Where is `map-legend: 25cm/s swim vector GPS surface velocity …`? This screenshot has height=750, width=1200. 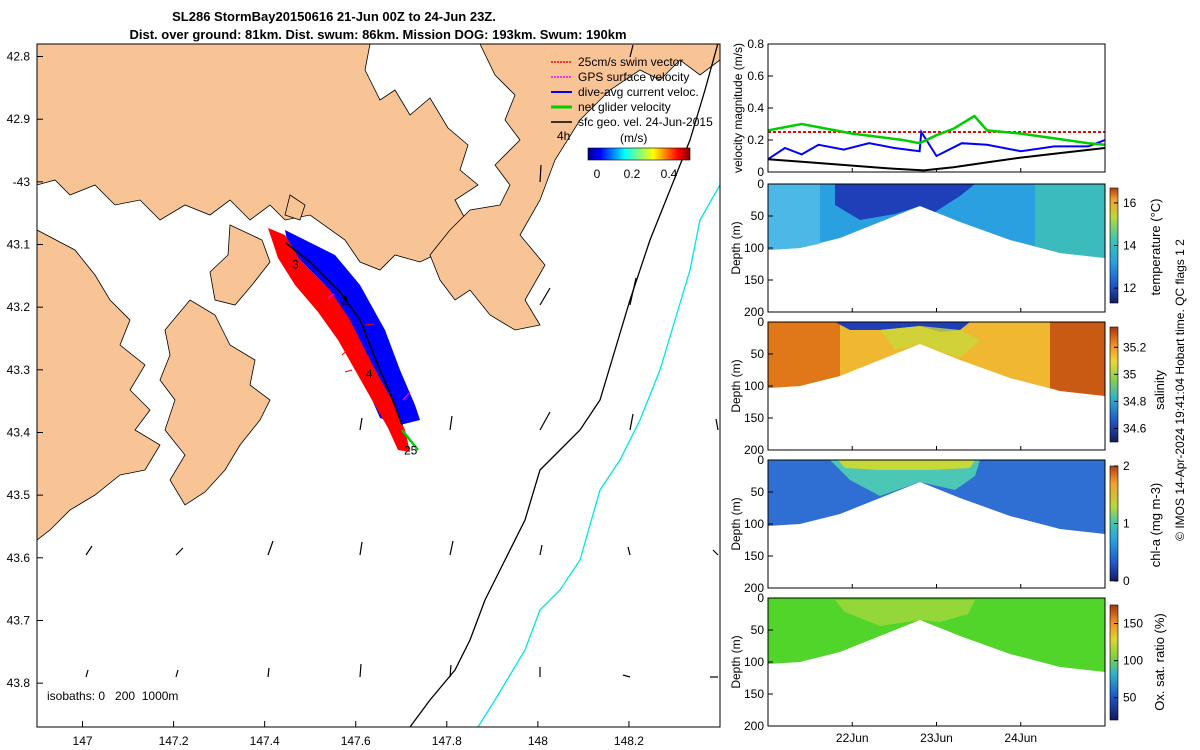
map-legend: 25cm/s swim vector GPS surface velocity … is located at coordinates (632, 118).